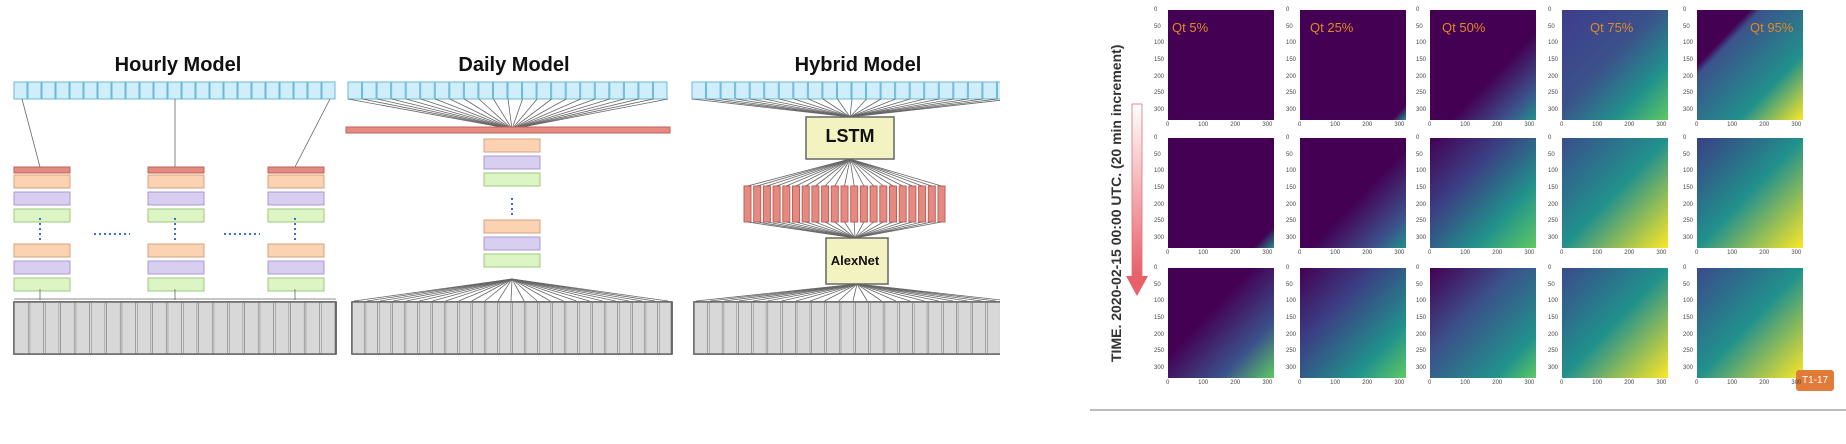 This screenshot has height=444, width=1846. I want to click on hourly-stack-bottom-purple-layer, so click(296, 267).